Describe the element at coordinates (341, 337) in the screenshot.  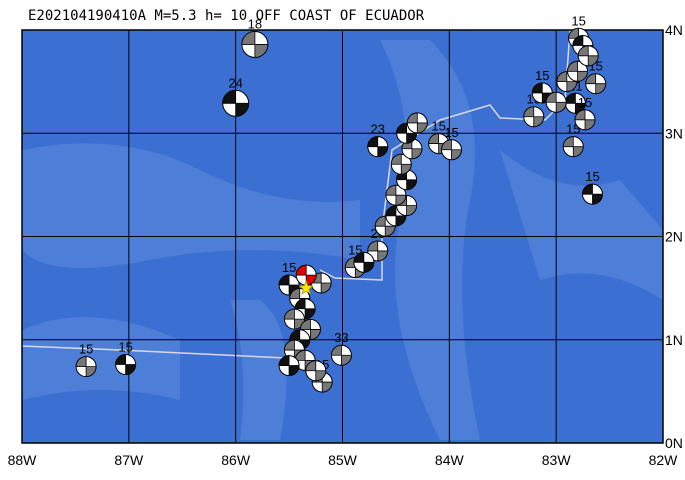
I see `depth-label: 33` at that location.